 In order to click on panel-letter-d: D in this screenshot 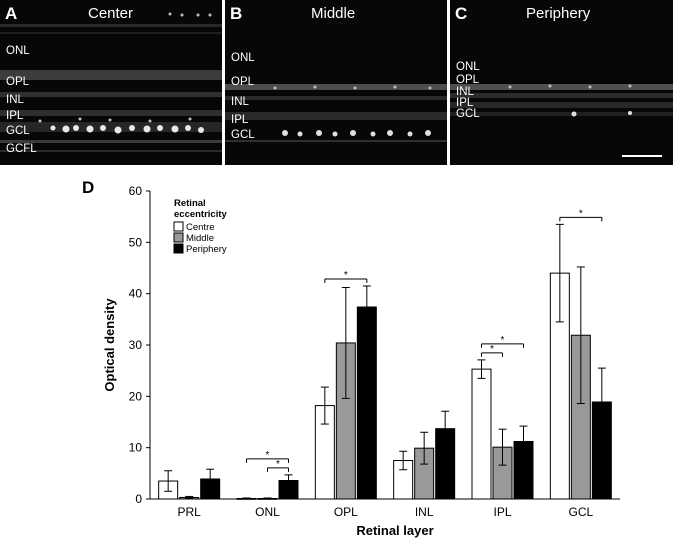, I will do `click(88, 187)`.